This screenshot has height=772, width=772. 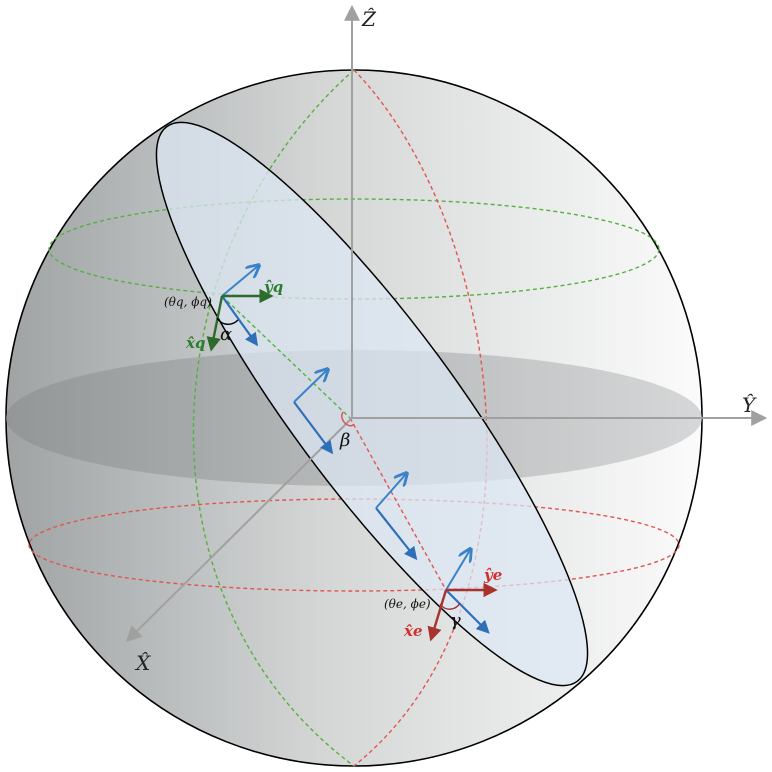 I want to click on guide-green-line, so click(x=286, y=357).